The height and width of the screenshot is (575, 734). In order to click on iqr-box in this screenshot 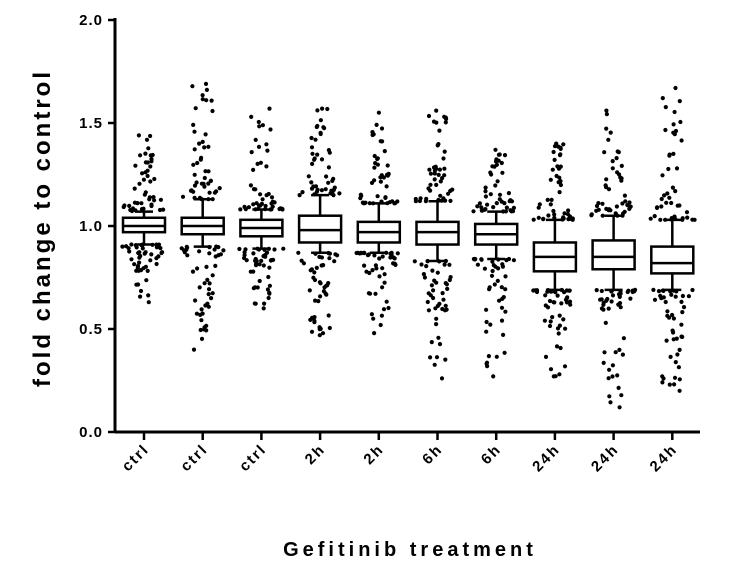, I will do `click(613, 255)`.